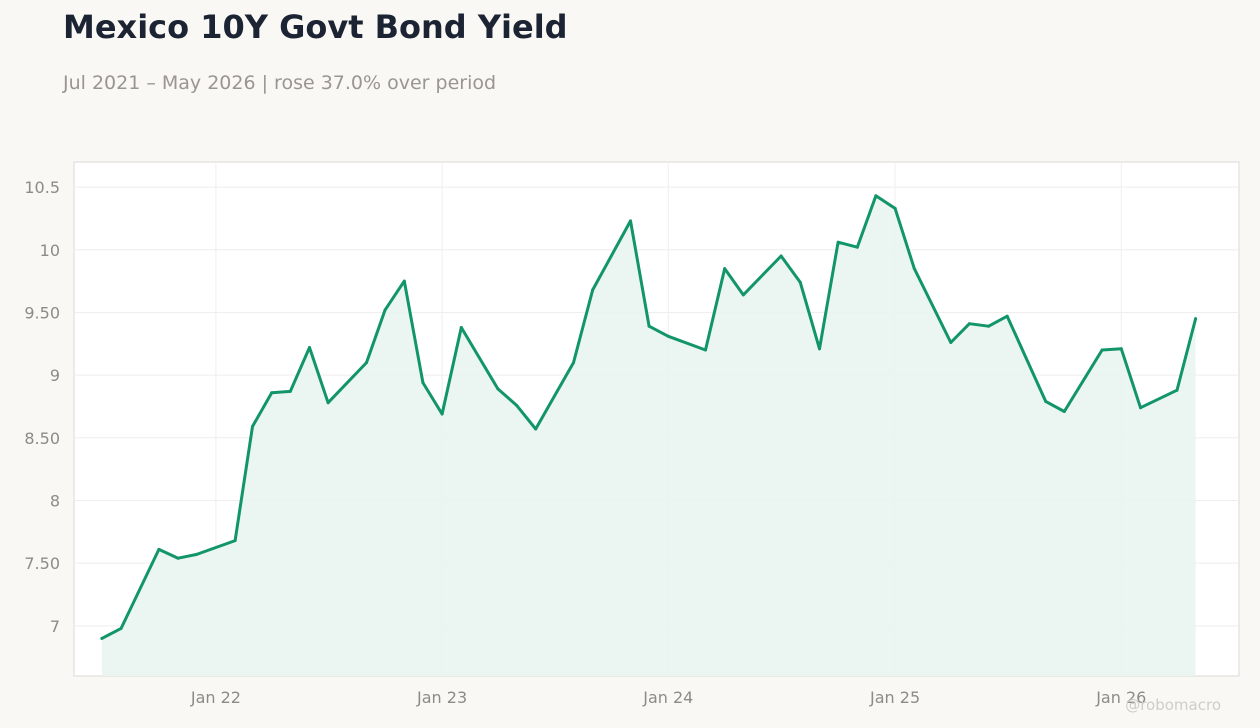  I want to click on x-tick-label: Jan 26, so click(1120, 697).